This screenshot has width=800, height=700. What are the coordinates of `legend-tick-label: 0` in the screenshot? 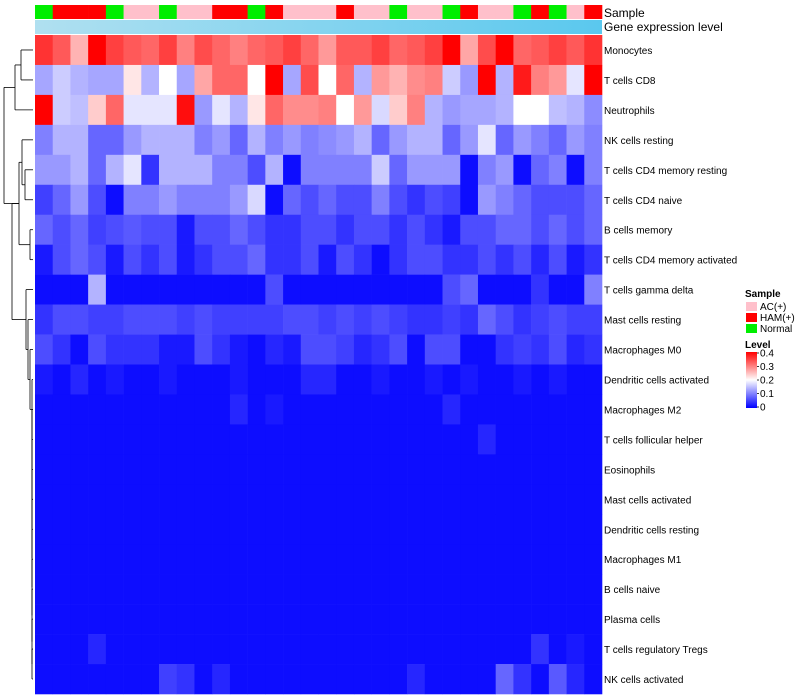 It's located at (763, 408).